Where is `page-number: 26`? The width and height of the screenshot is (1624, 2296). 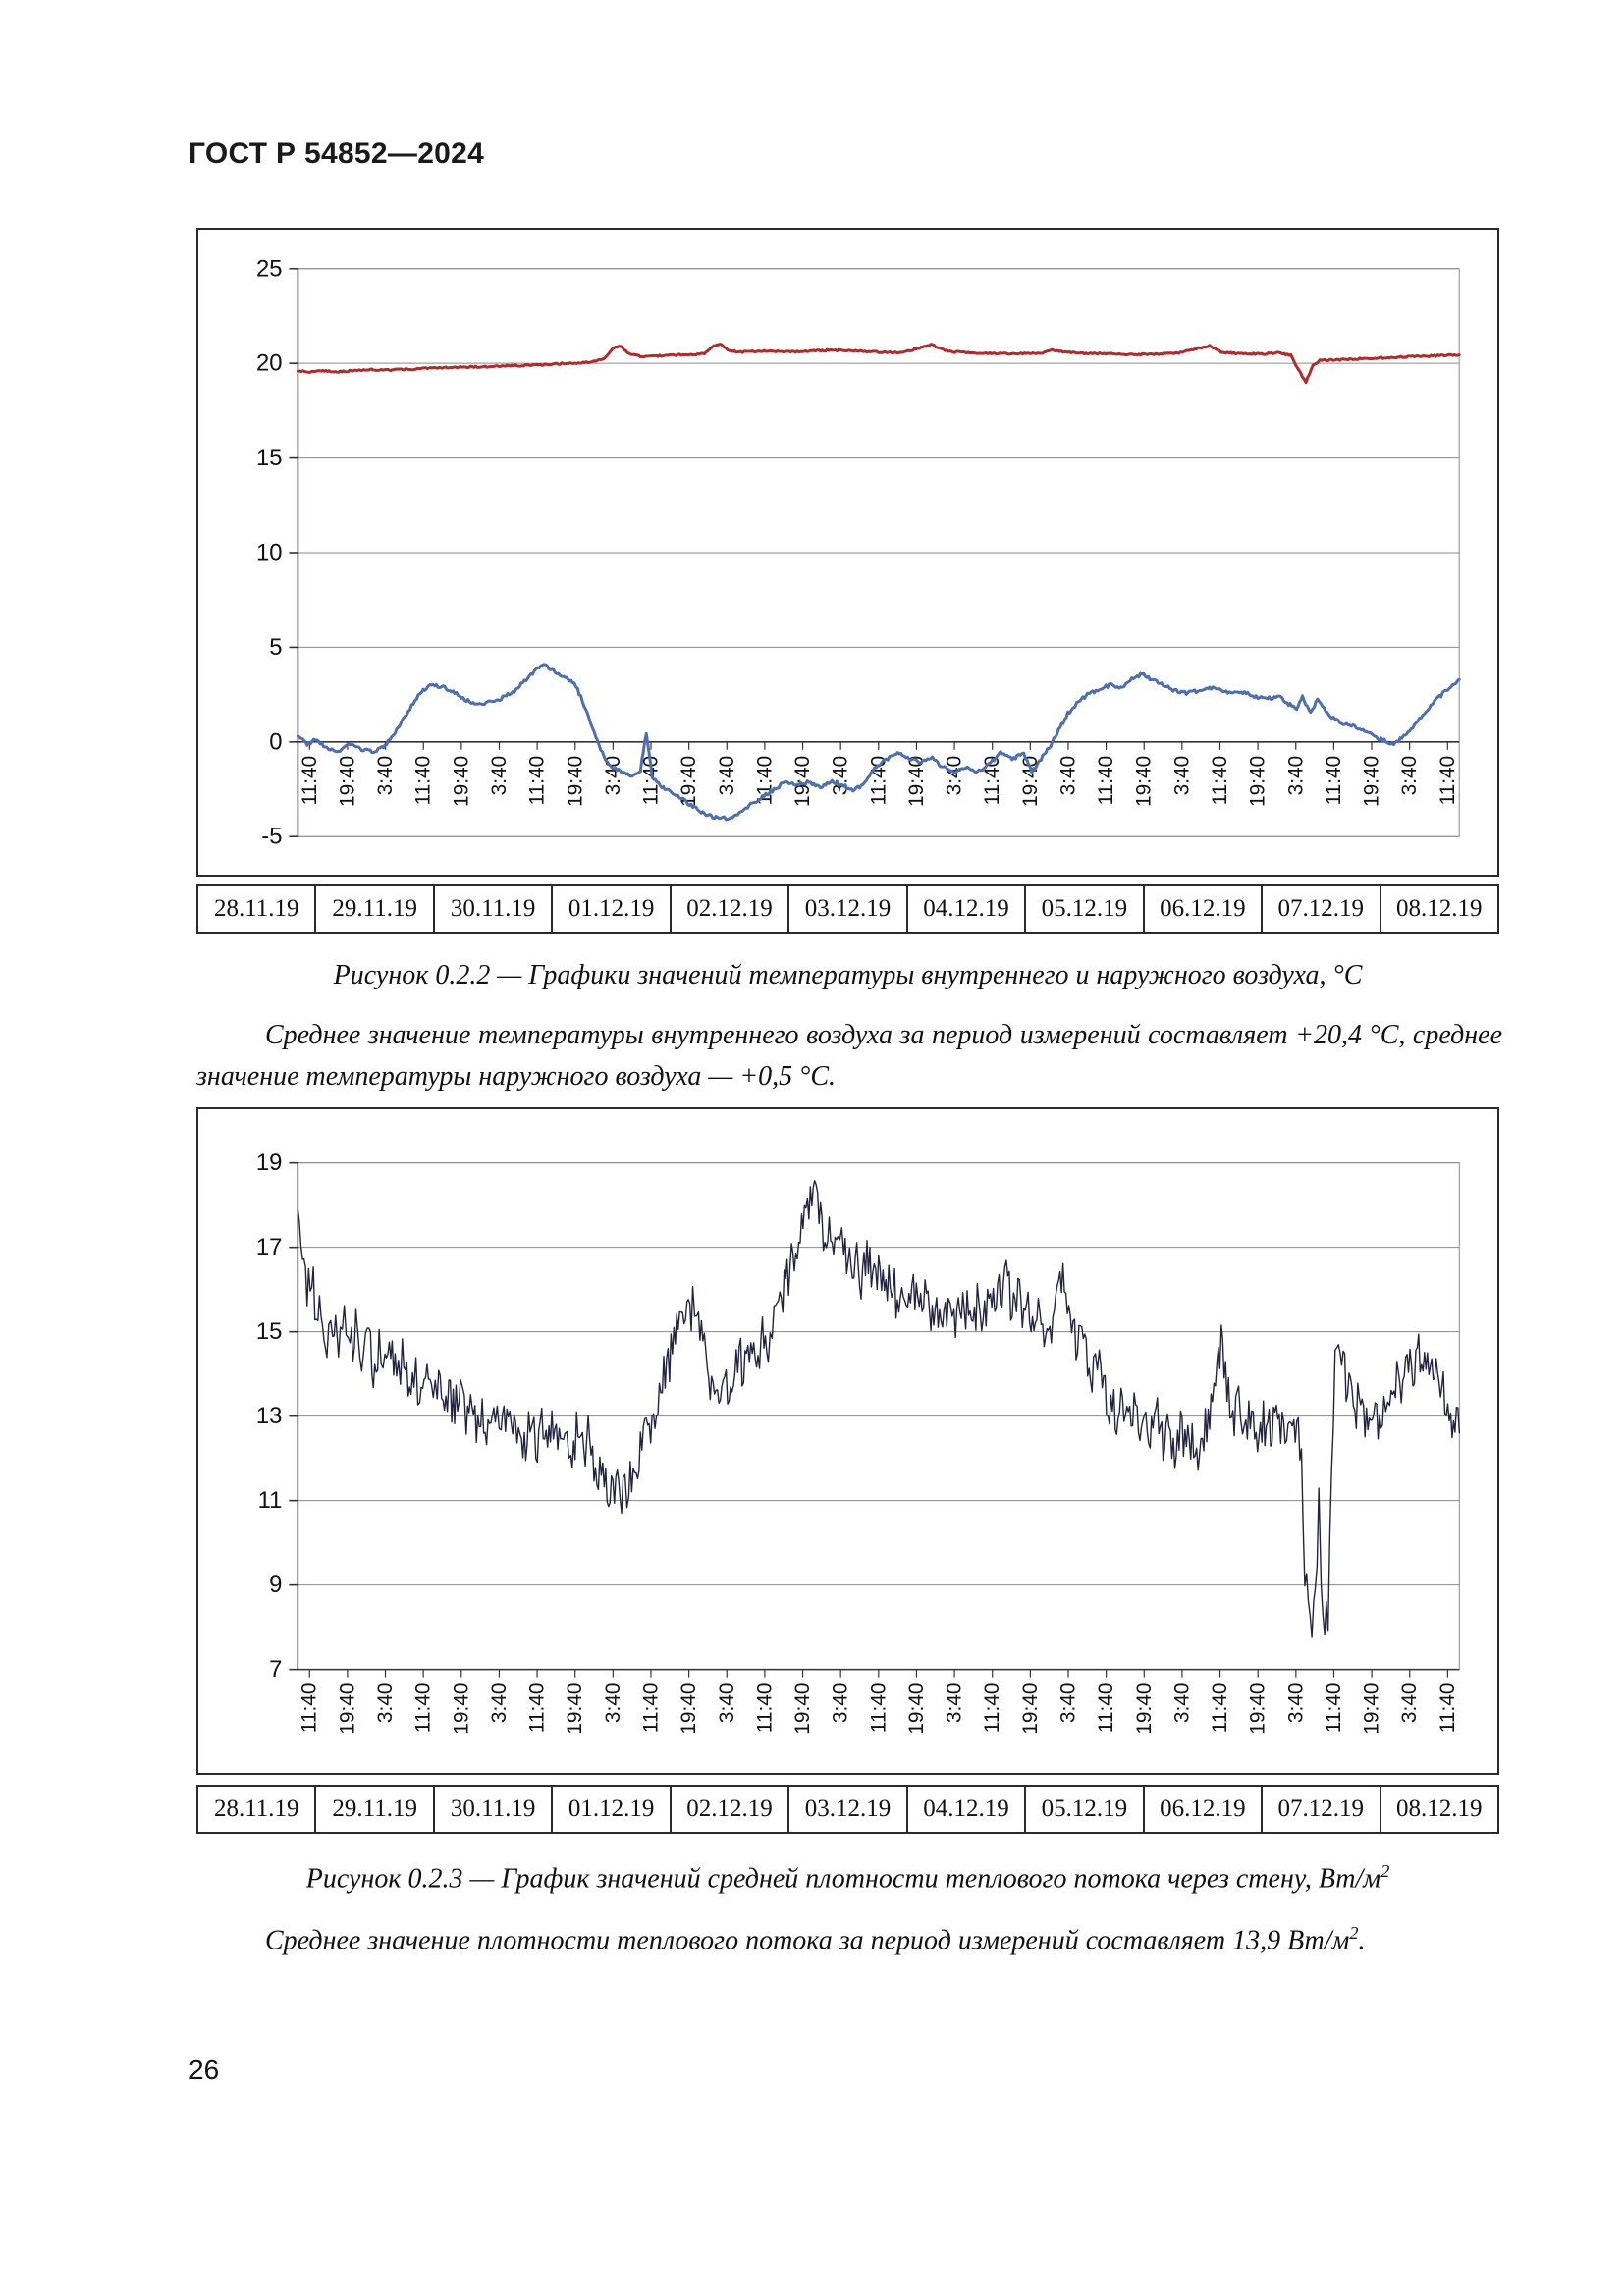
page-number: 26 is located at coordinates (204, 2070).